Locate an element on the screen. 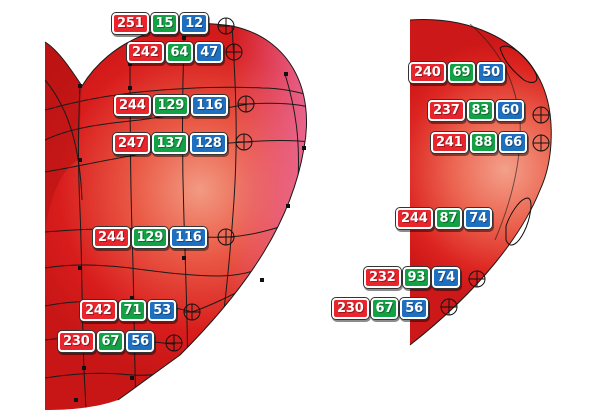  blue-value-chip: 128 is located at coordinates (208, 143).